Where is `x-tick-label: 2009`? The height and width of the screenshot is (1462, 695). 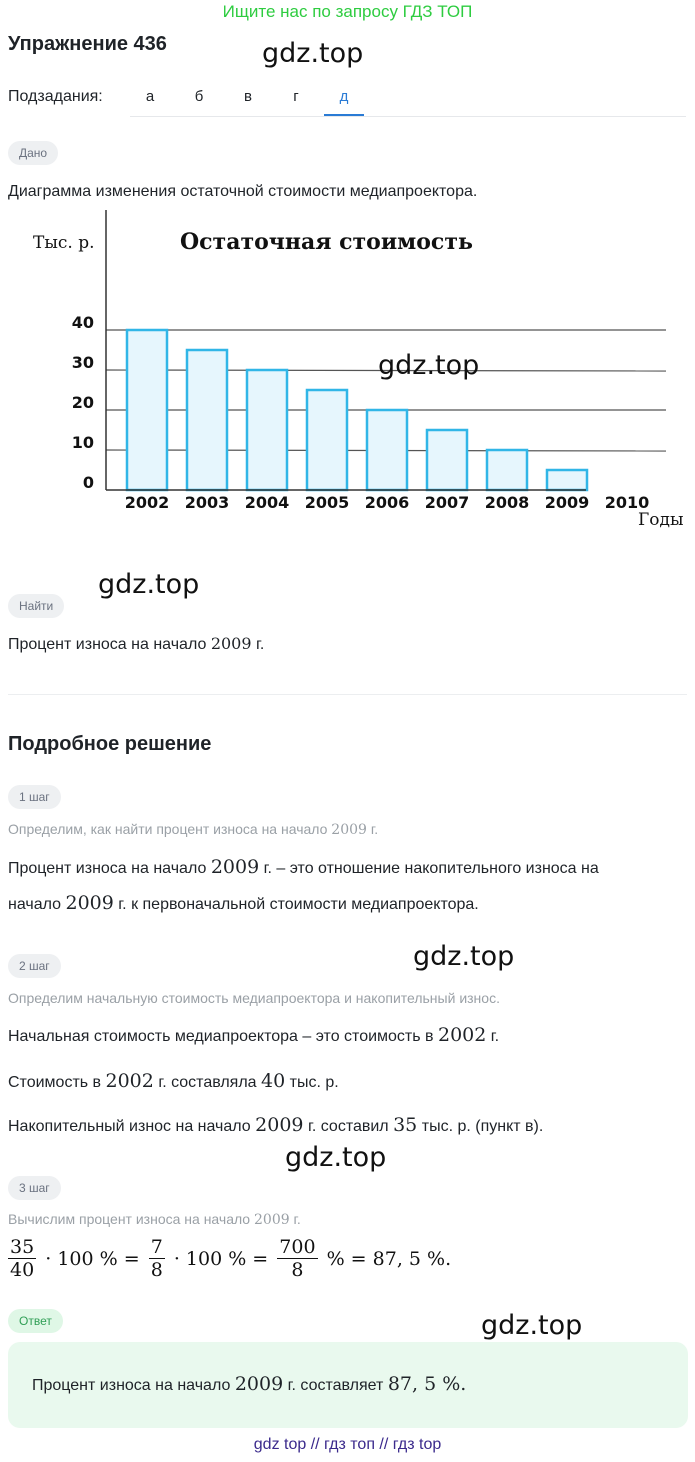 x-tick-label: 2009 is located at coordinates (567, 502).